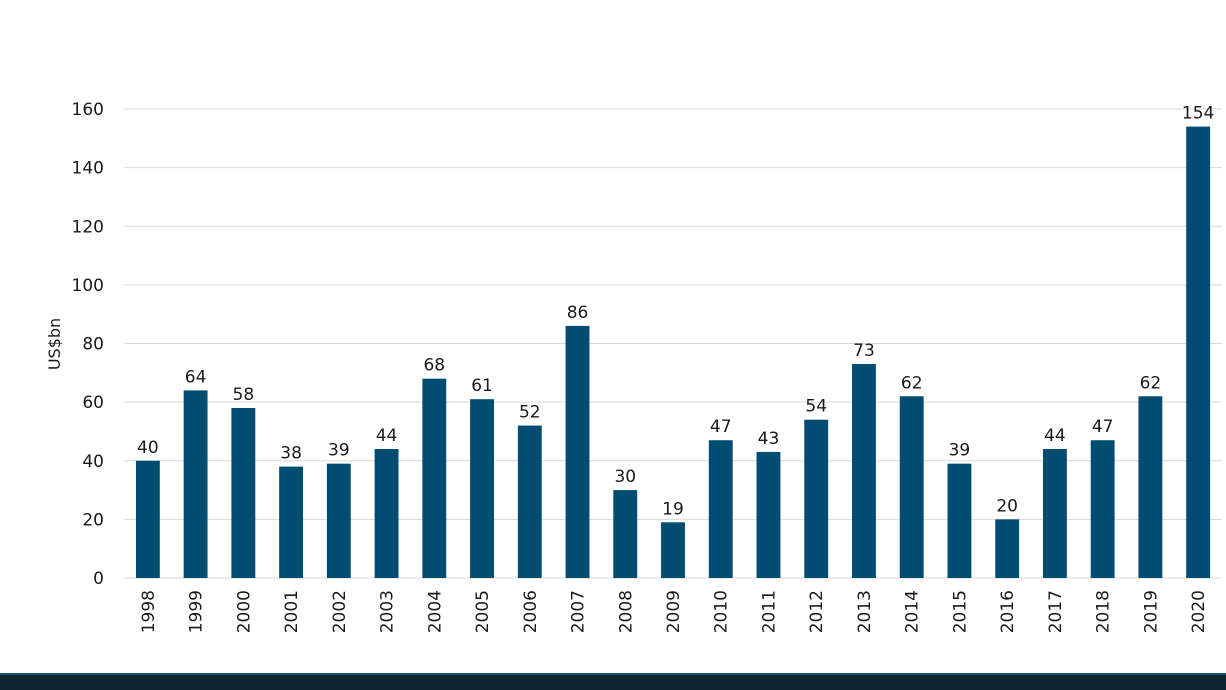 This screenshot has height=690, width=1226. I want to click on data-label-2017: 44, so click(1055, 436).